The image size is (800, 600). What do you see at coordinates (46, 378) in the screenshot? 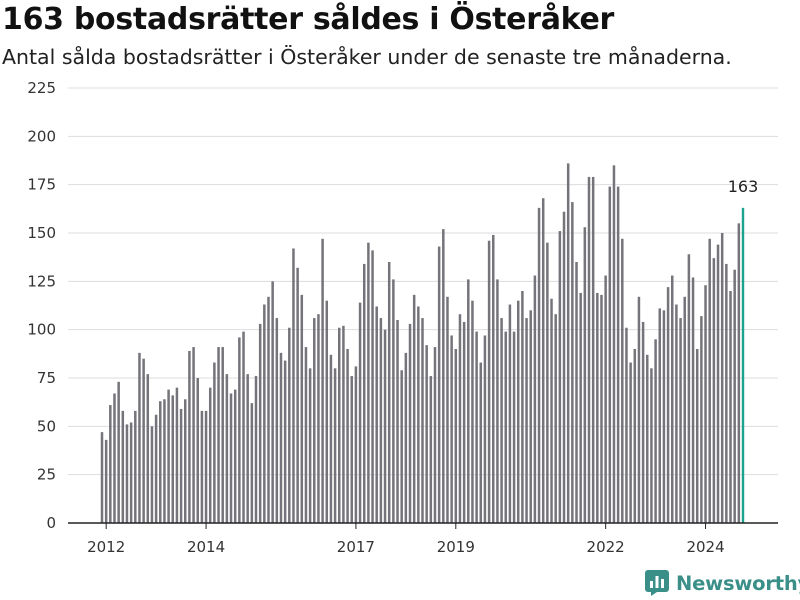
I see `y-tick-label: 75` at bounding box center [46, 378].